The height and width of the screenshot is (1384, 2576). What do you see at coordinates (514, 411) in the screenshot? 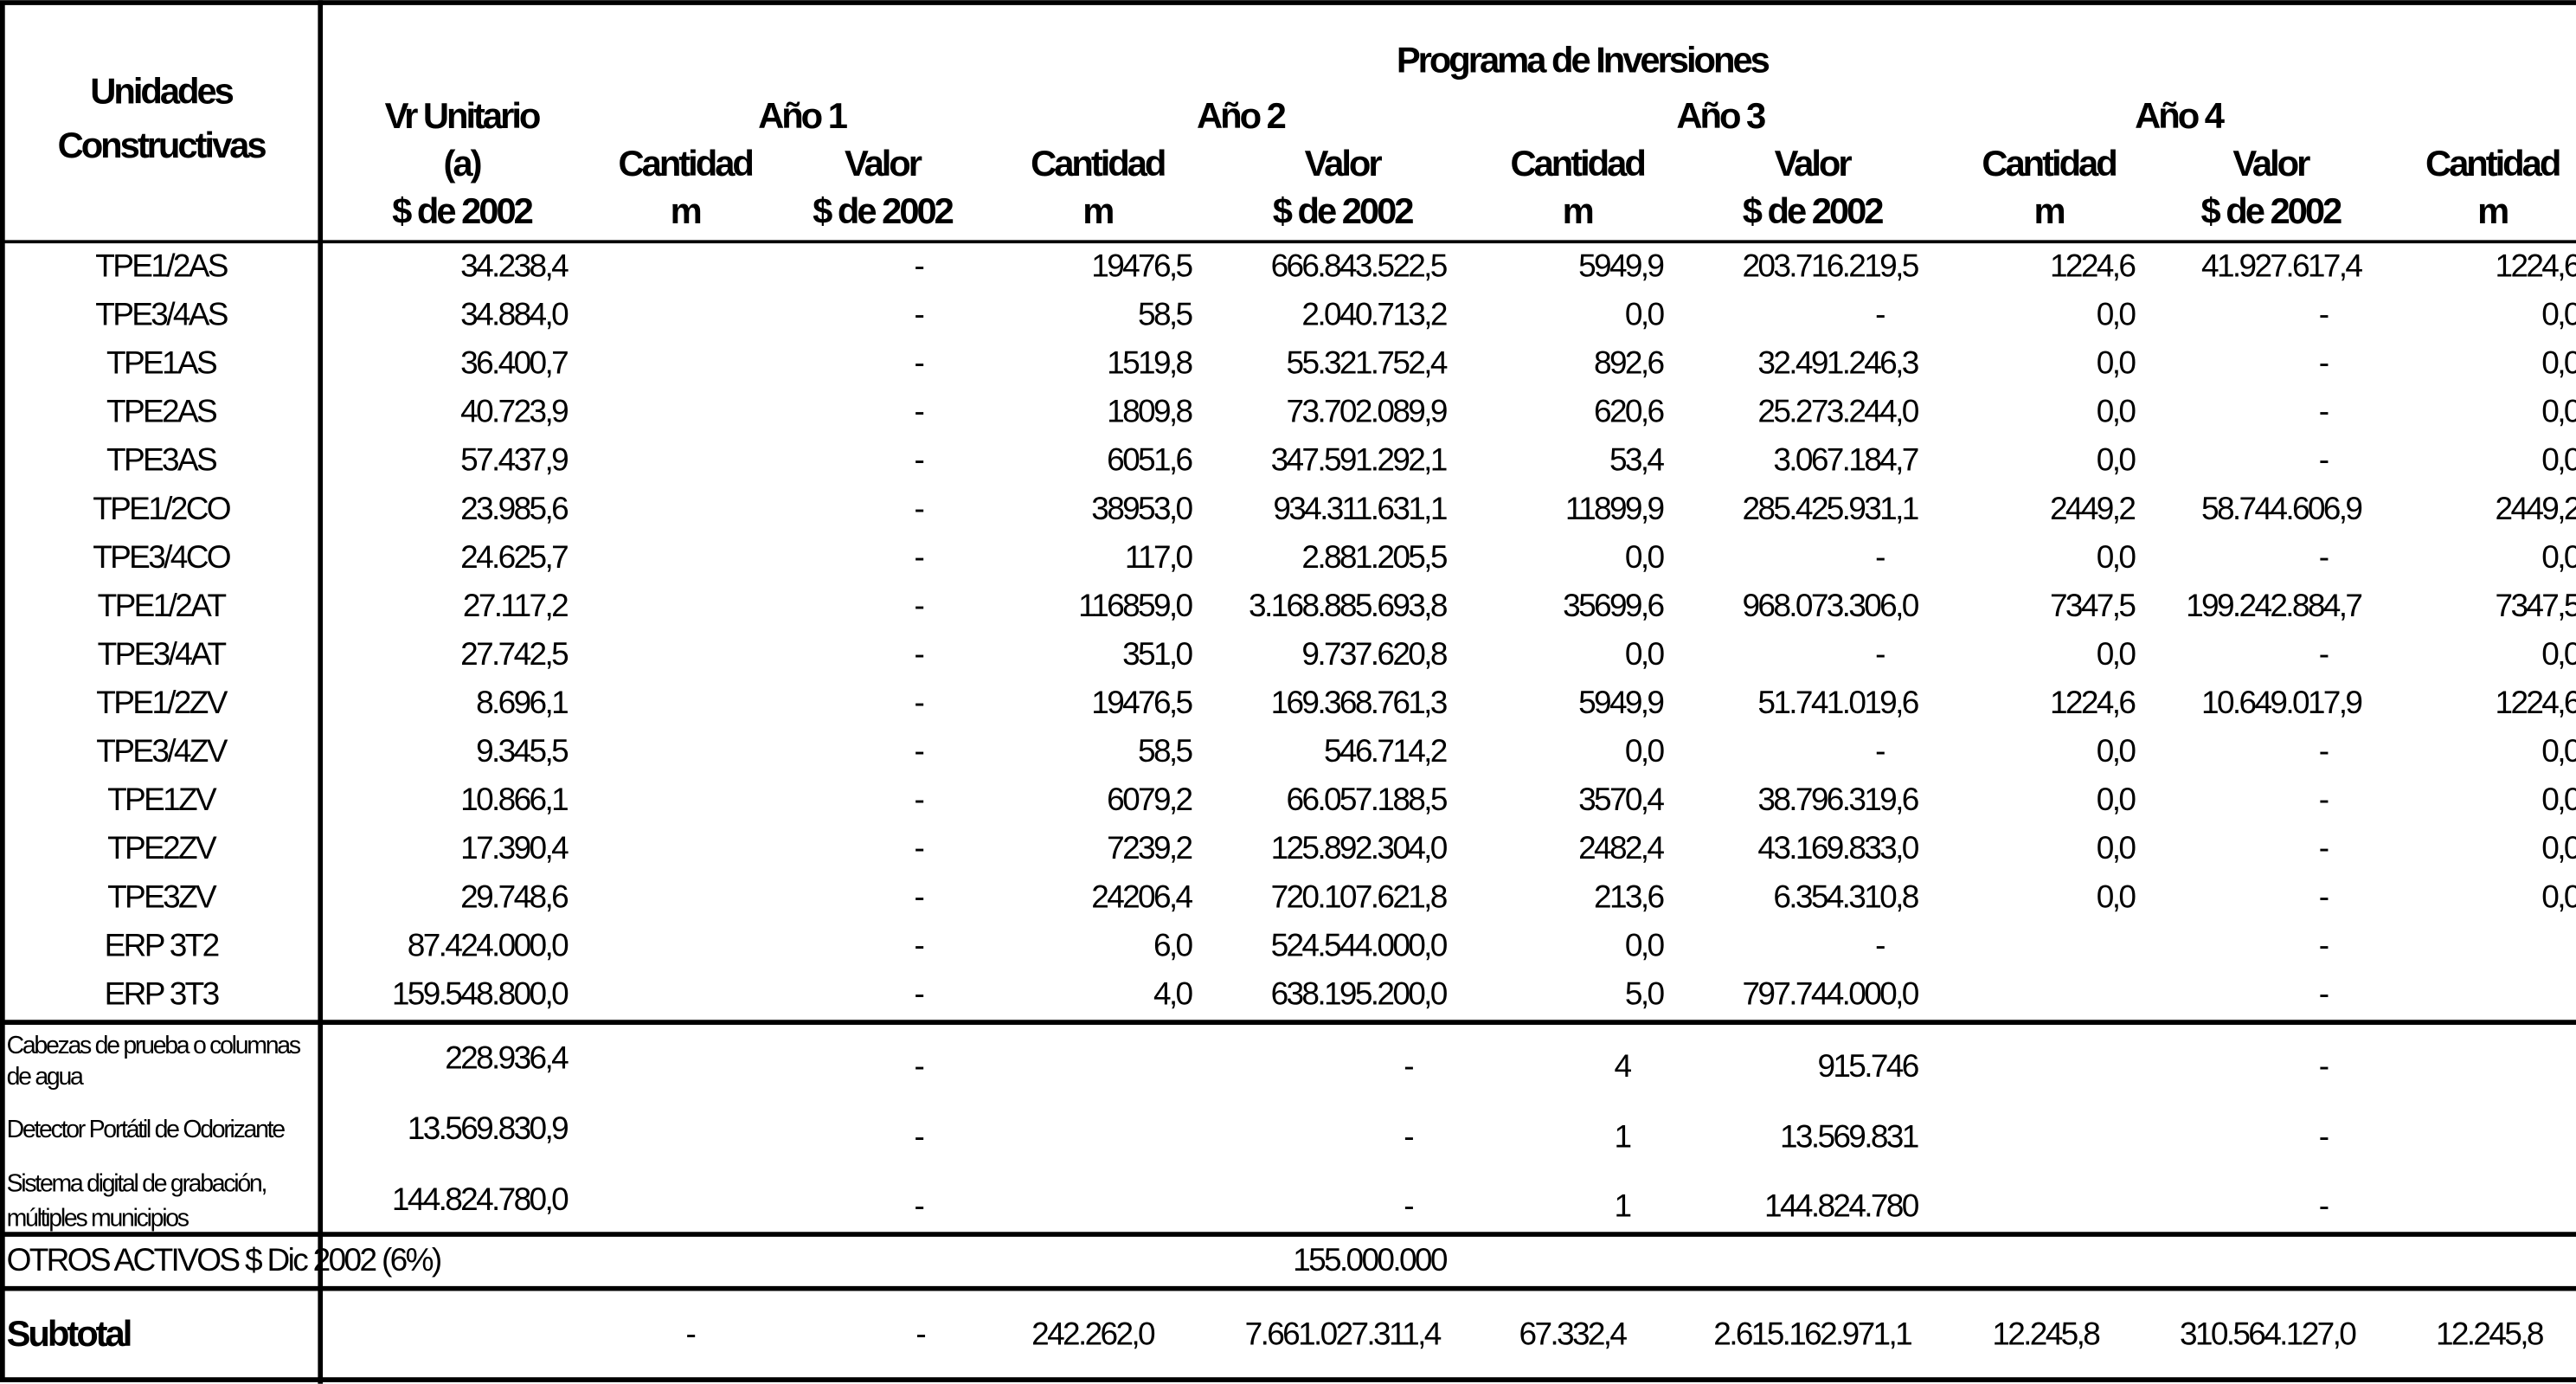
I see `cell-value: 40.723,9` at bounding box center [514, 411].